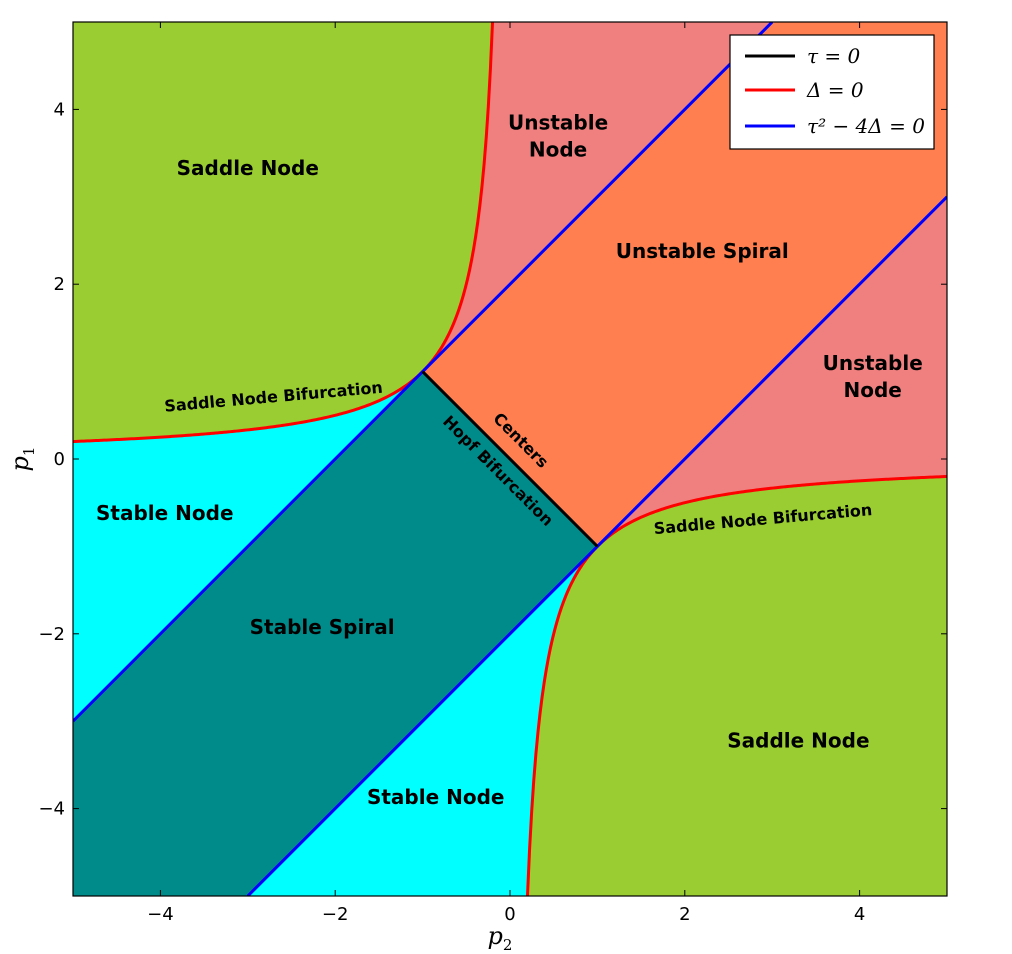  I want to click on x-tick-label: 2, so click(684, 914).